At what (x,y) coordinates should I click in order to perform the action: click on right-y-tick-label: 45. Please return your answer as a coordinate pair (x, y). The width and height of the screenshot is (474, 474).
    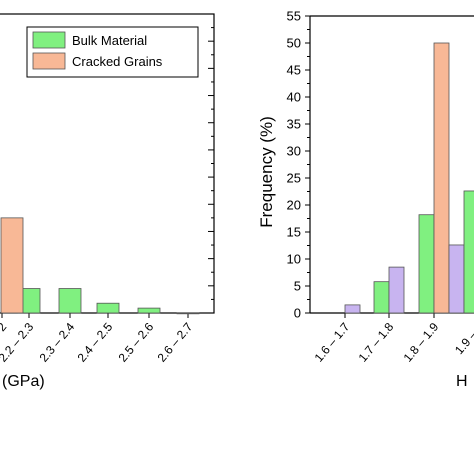
    Looking at the image, I should click on (294, 70).